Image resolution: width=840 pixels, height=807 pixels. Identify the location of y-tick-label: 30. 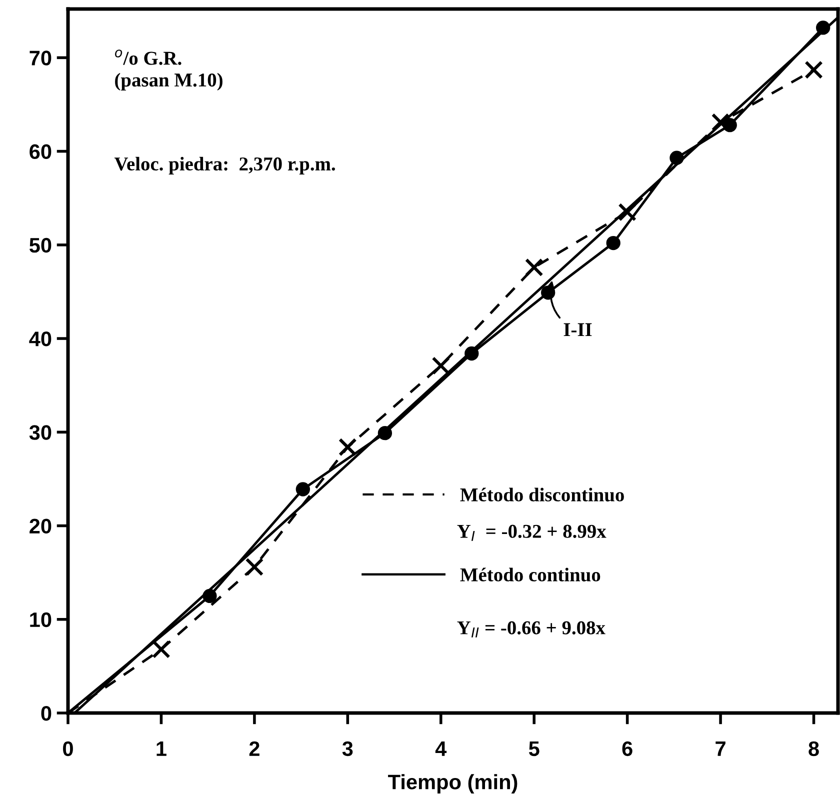
(40, 432).